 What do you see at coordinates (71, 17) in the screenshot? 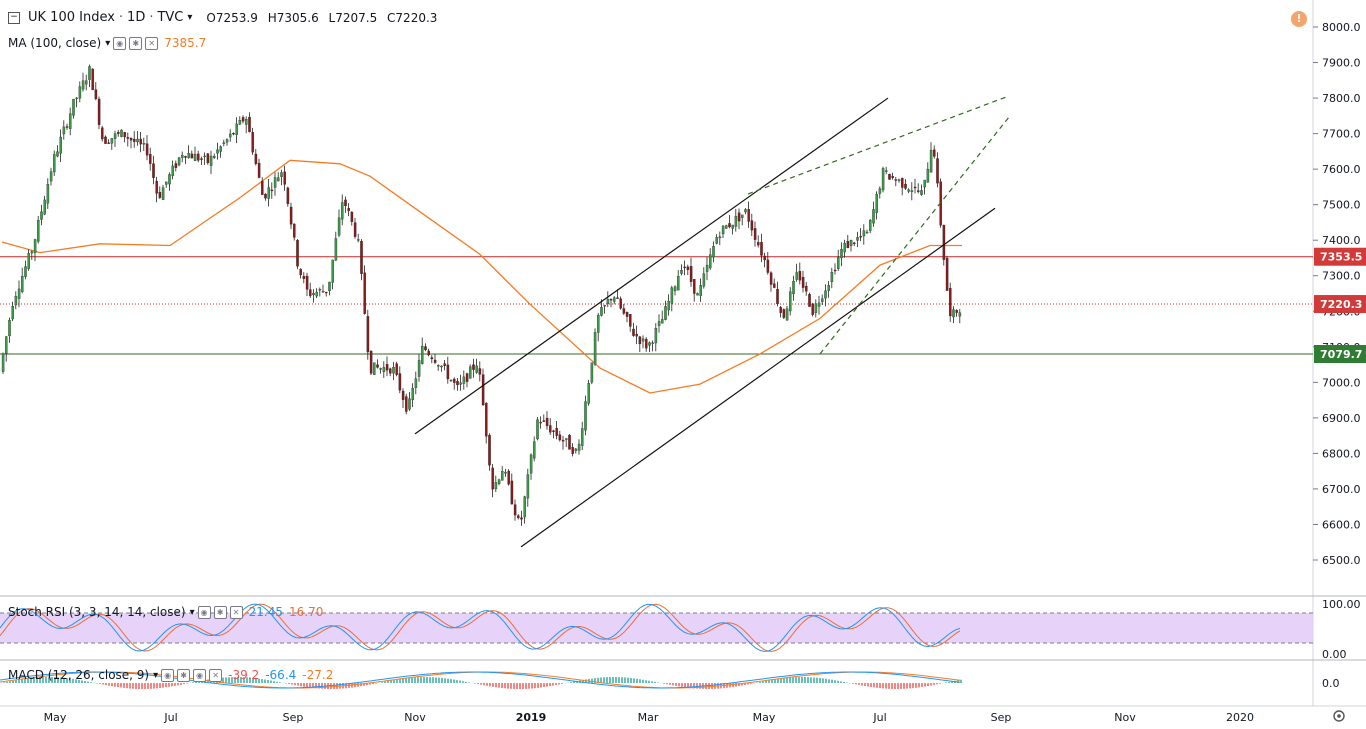
I see `symbol-name: UK 100 Index` at bounding box center [71, 17].